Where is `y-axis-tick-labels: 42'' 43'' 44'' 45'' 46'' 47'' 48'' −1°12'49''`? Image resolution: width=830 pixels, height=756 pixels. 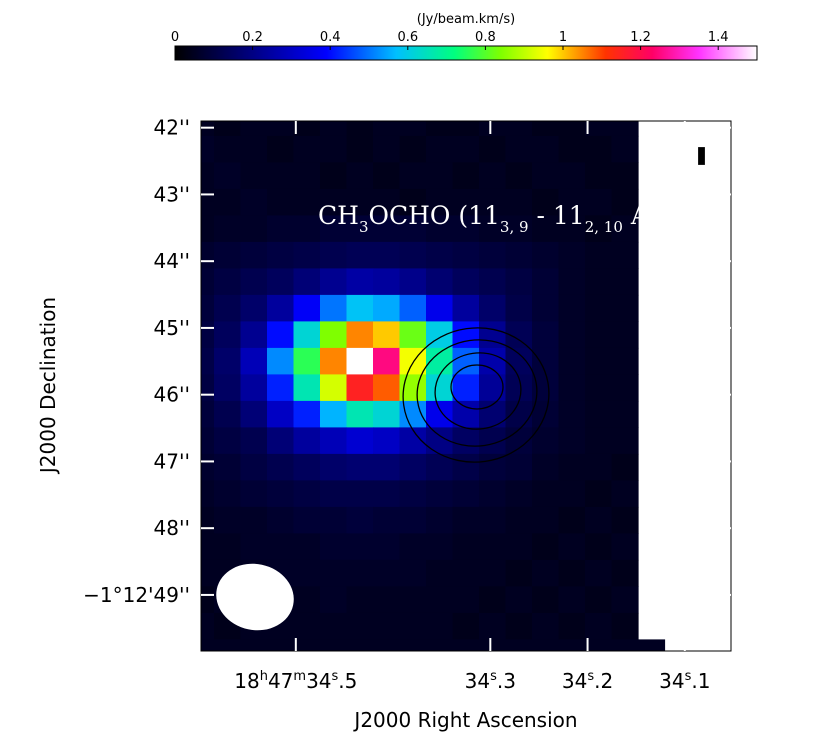
y-axis-tick-labels: 42'' 43'' 44'' 45'' 46'' 47'' 48'' −1°12'49'' is located at coordinates (136, 361).